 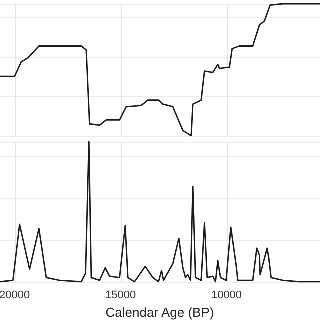 I want to click on x-axis-title: Calendar Age (BP), so click(x=160, y=312).